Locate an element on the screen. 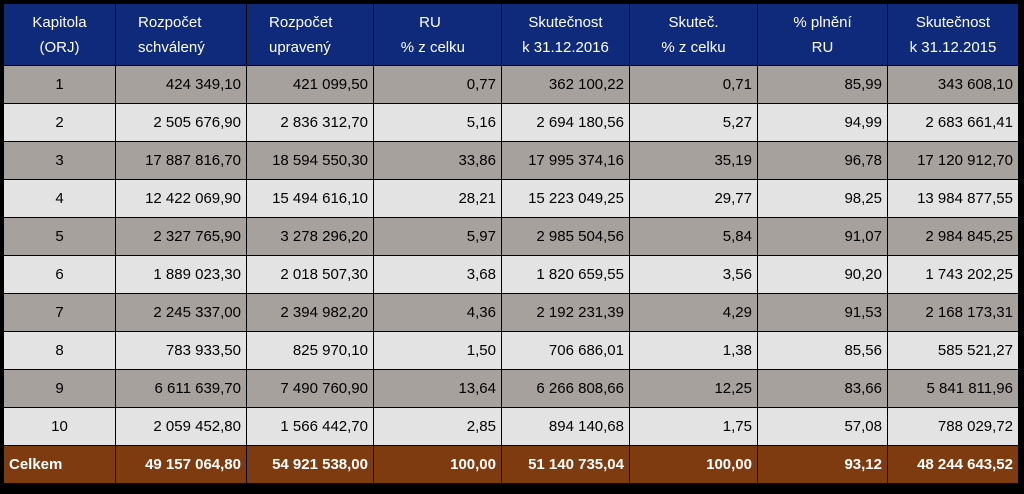  header-line1: Skuteč. is located at coordinates (693, 22).